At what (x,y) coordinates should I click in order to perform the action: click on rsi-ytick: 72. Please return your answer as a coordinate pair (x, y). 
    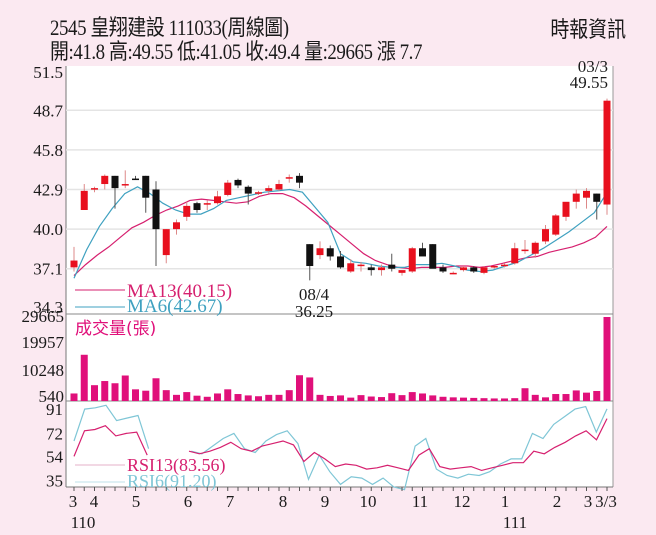
    Looking at the image, I should click on (54, 433).